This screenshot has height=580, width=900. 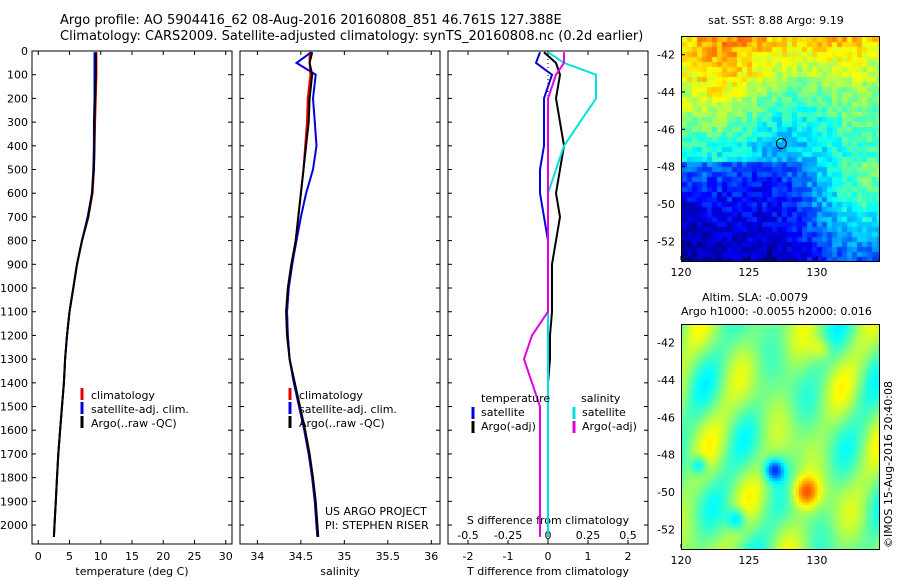 What do you see at coordinates (468, 556) in the screenshot?
I see `x-tick-label: -2` at bounding box center [468, 556].